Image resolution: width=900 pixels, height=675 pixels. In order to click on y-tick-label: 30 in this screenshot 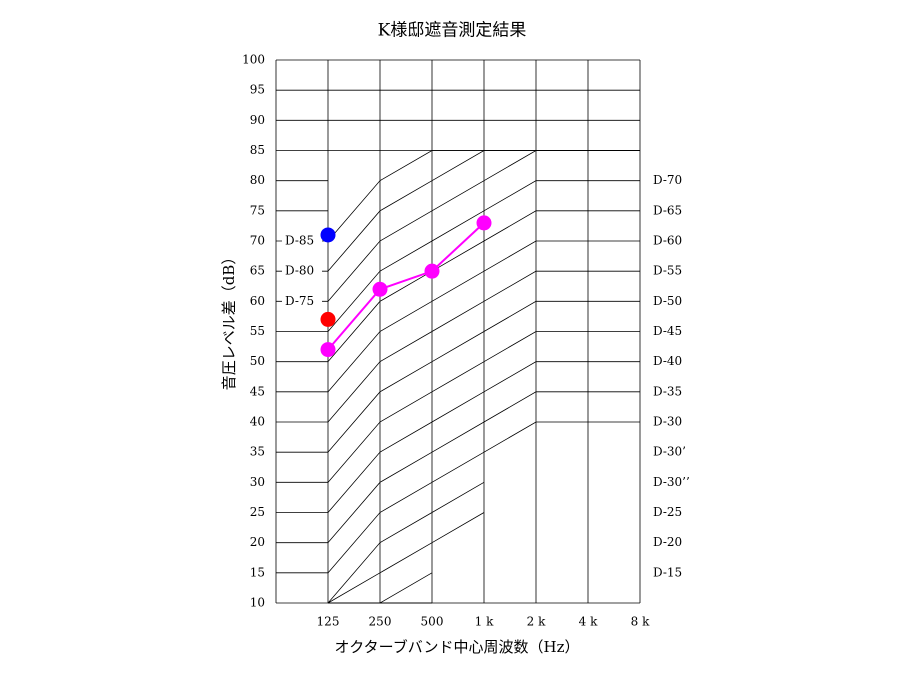, I will do `click(257, 482)`.